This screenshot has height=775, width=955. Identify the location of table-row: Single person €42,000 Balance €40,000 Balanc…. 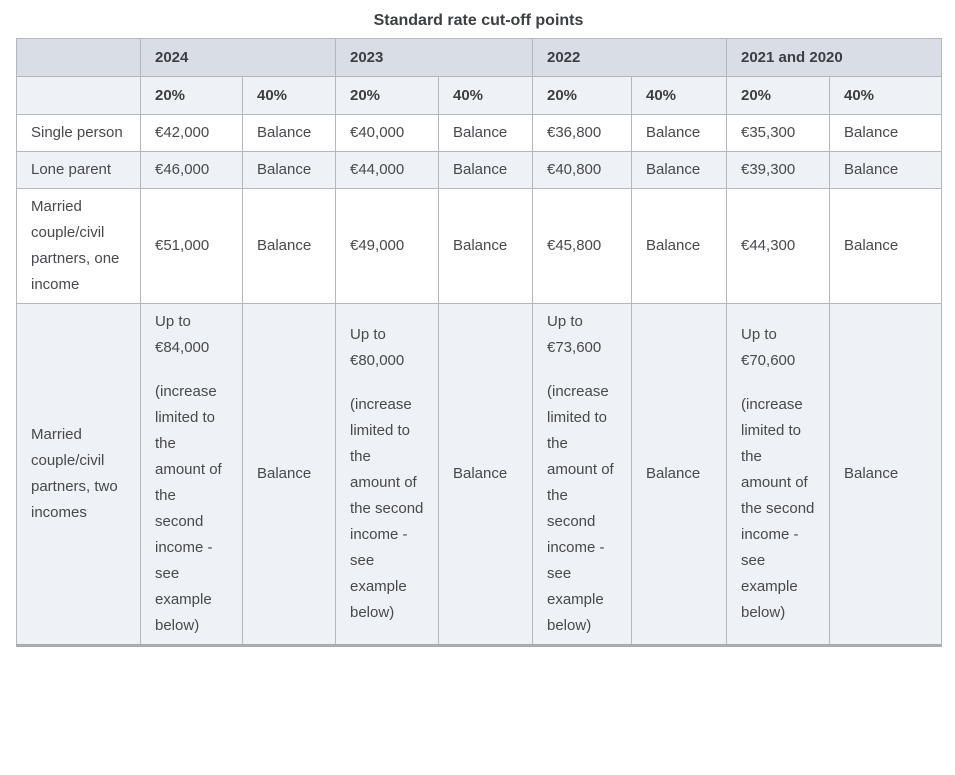
(479, 133).